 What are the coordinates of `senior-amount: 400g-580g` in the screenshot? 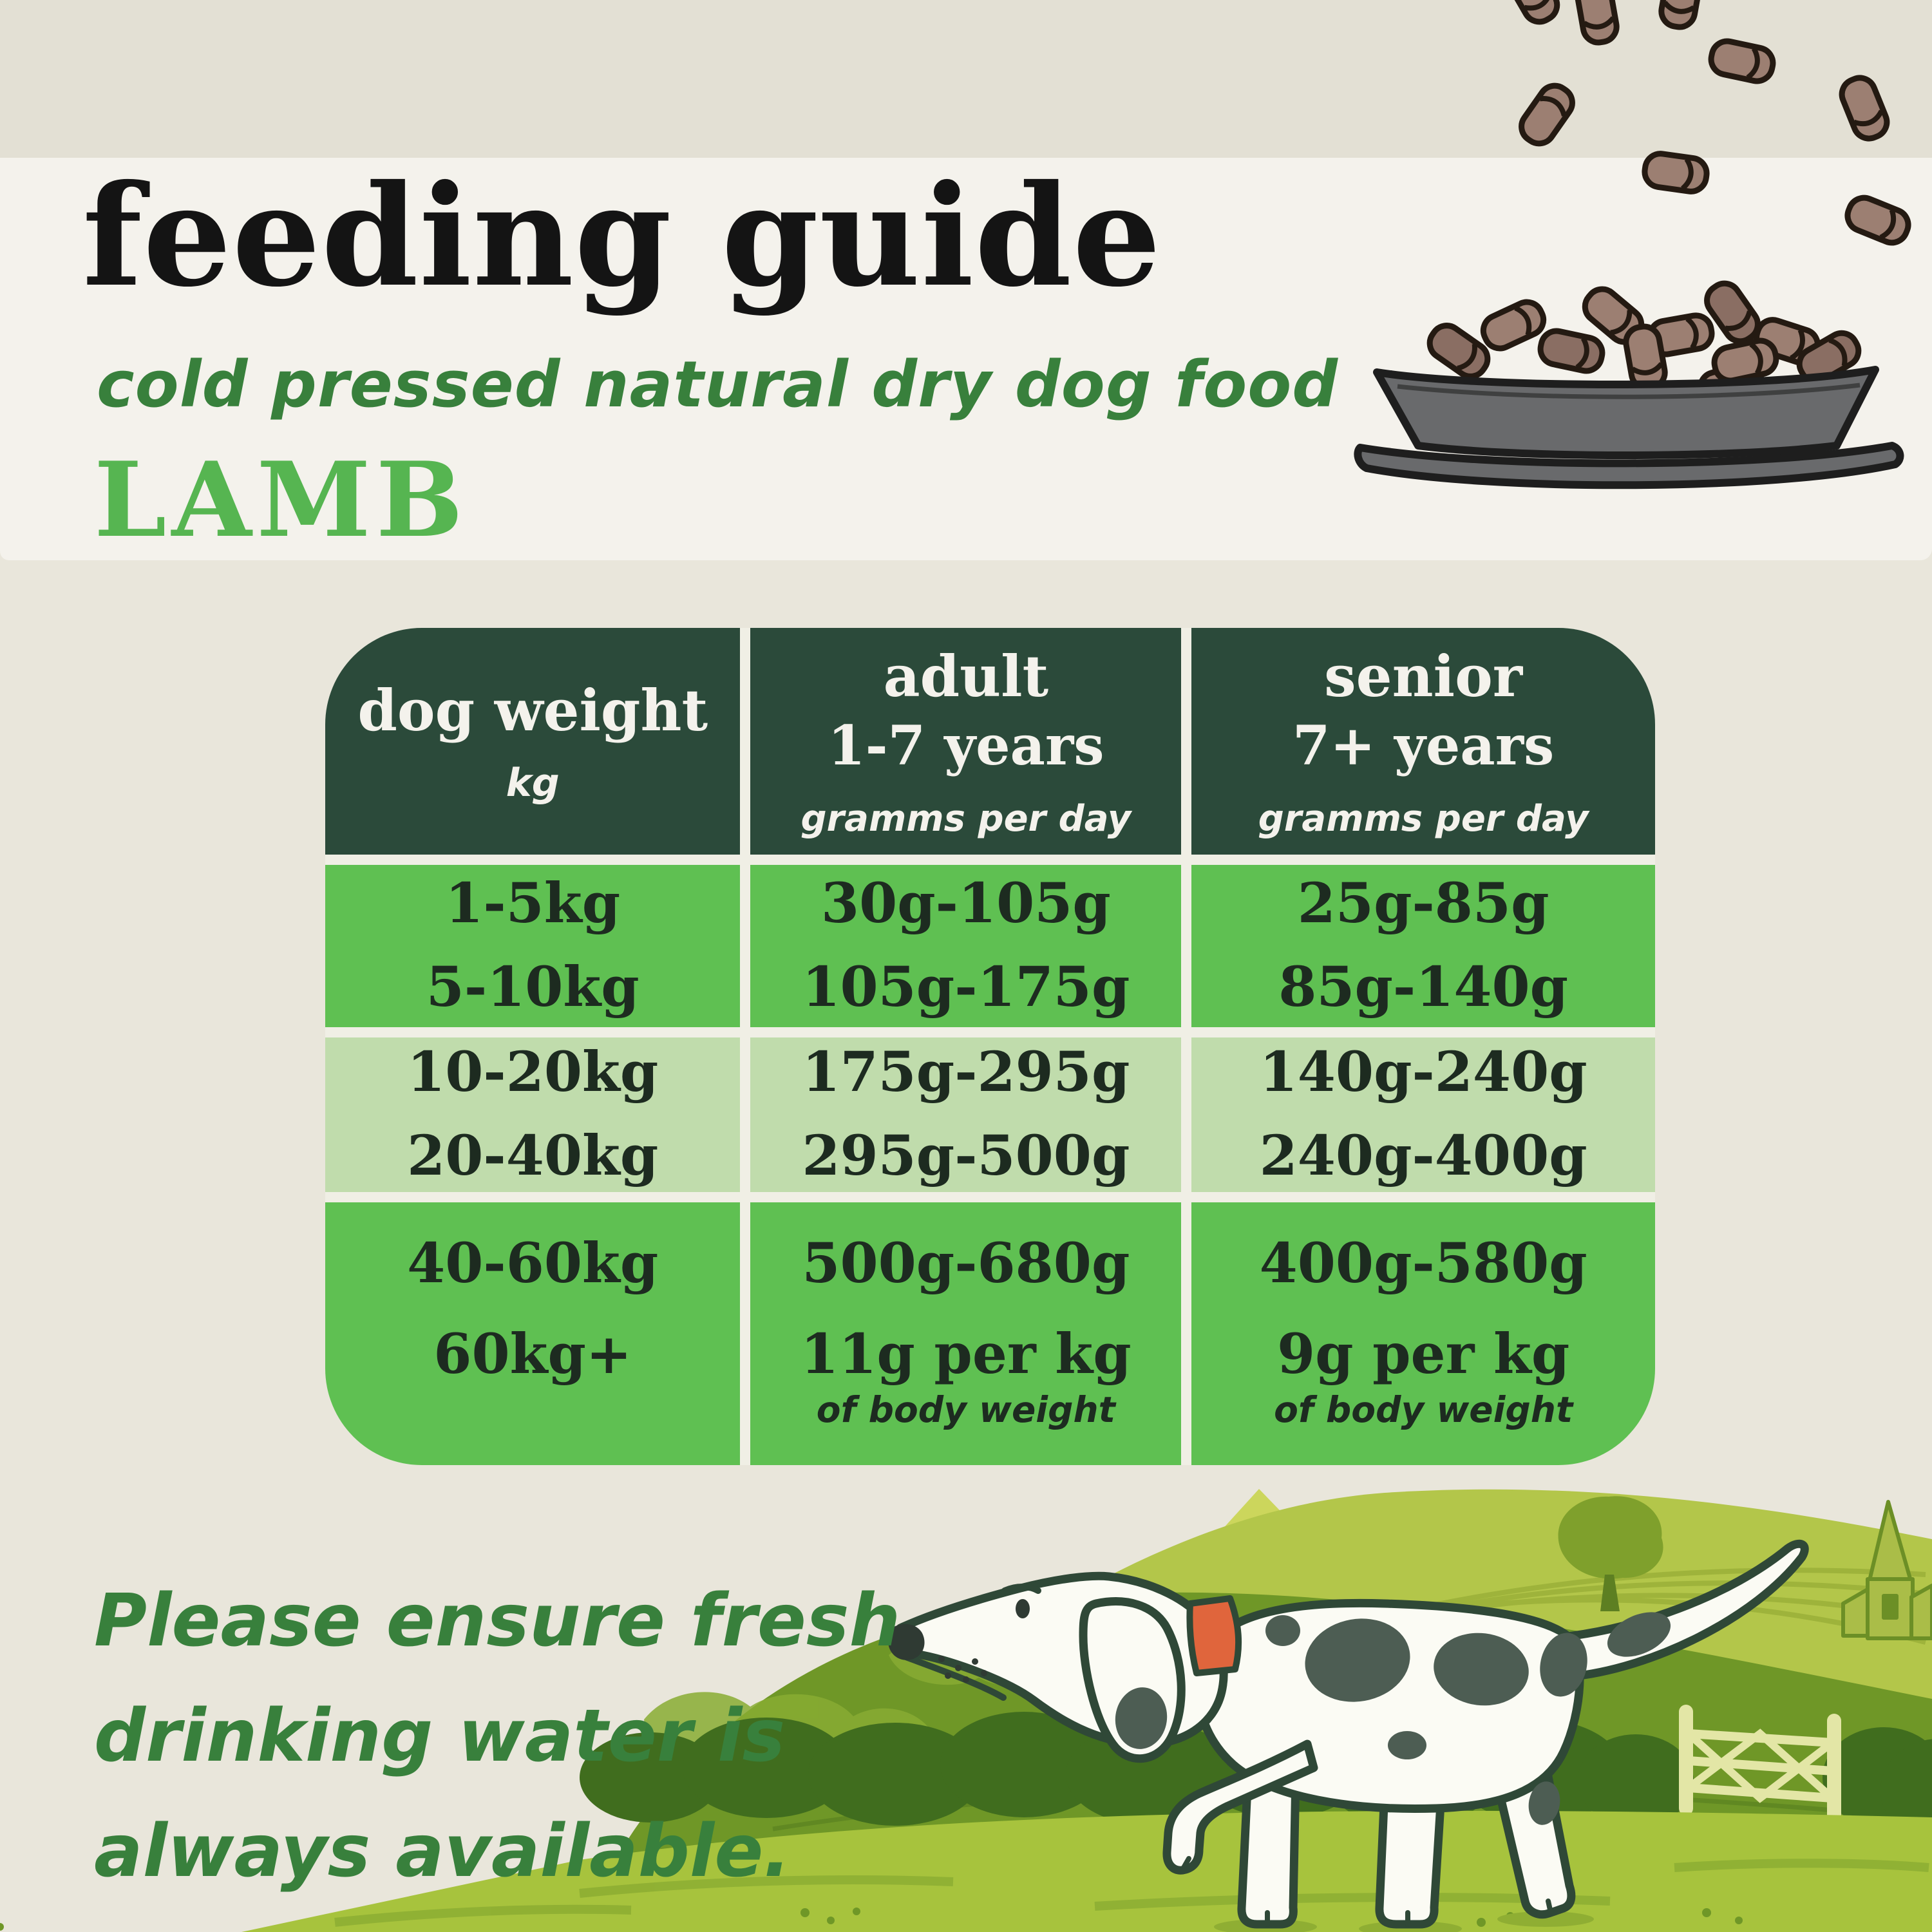 It's located at (1423, 1263).